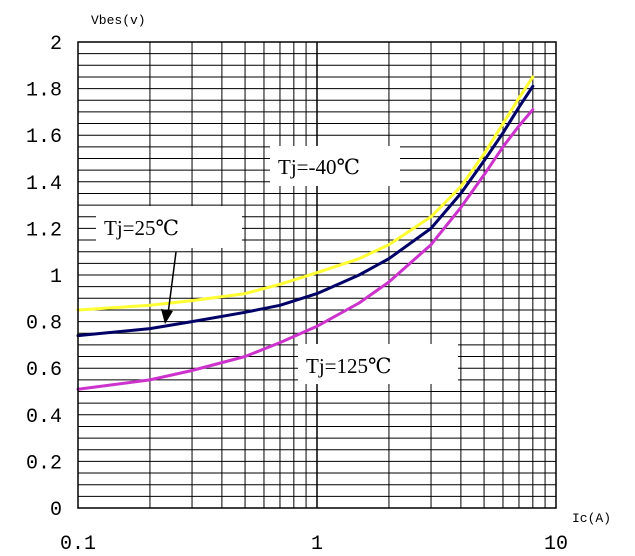 This screenshot has height=556, width=635. I want to click on y-tick-label: 1, so click(56, 277).